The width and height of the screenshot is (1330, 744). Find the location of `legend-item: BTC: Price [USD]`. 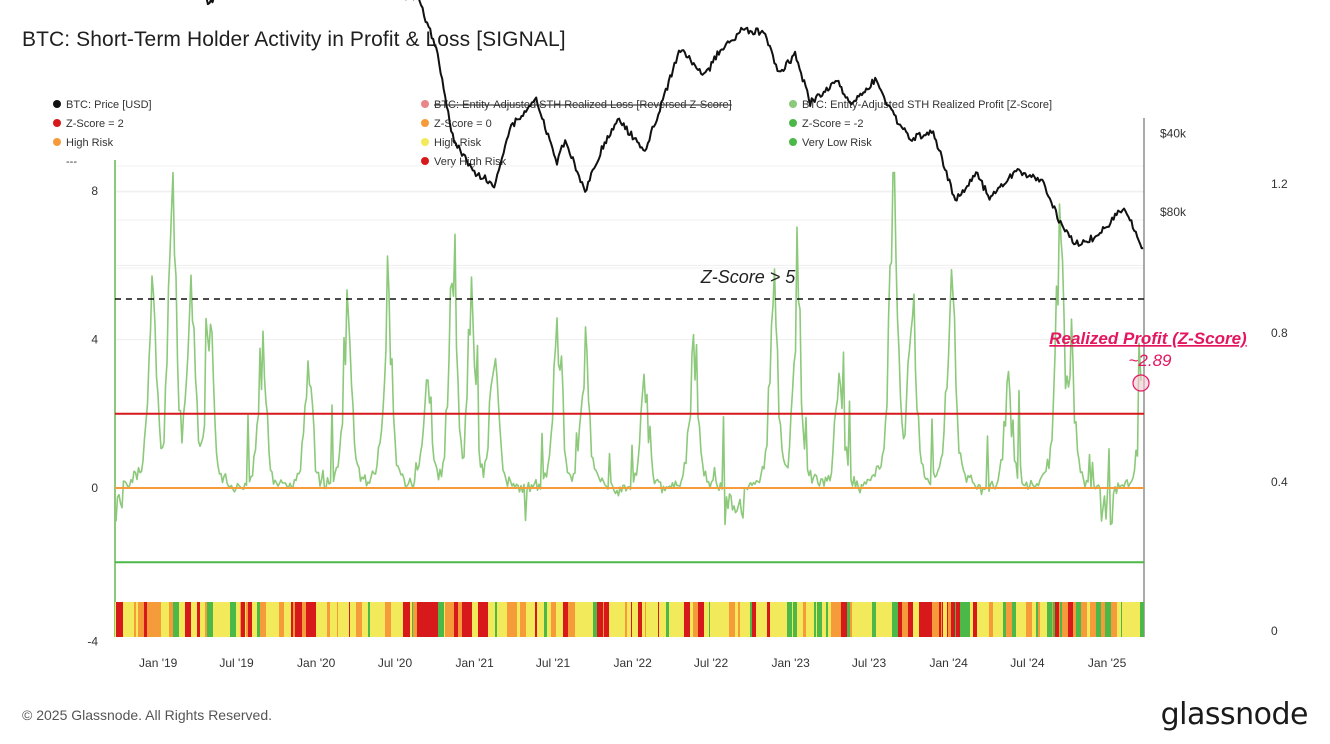

legend-item: BTC: Price [USD] is located at coordinates (102, 105).